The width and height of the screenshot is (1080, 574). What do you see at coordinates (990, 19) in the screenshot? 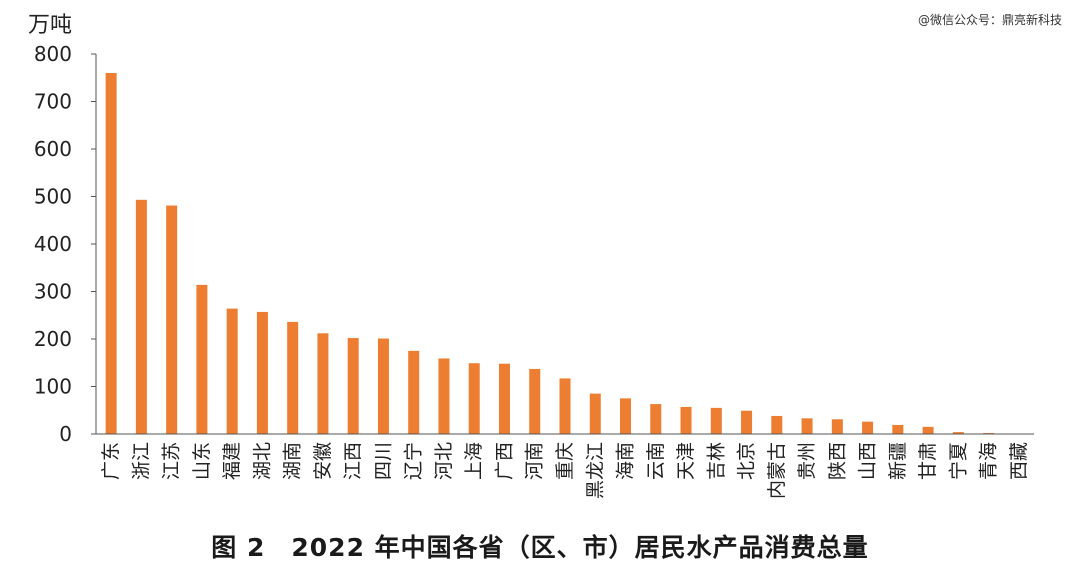
I see `watermark: @微信公众号：鼎亮新科技` at bounding box center [990, 19].